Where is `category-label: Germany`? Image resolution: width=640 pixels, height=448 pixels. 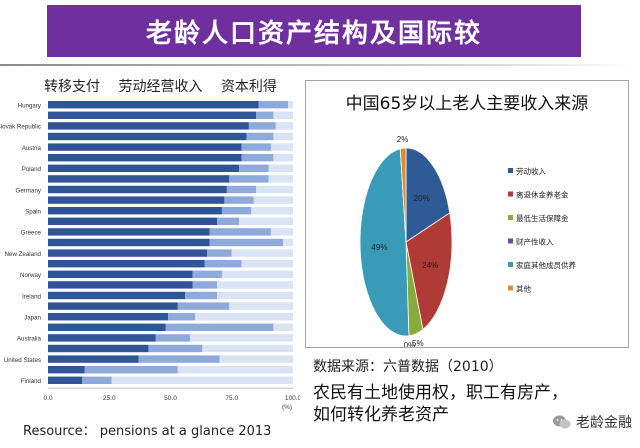
category-label: Germany is located at coordinates (29, 190).